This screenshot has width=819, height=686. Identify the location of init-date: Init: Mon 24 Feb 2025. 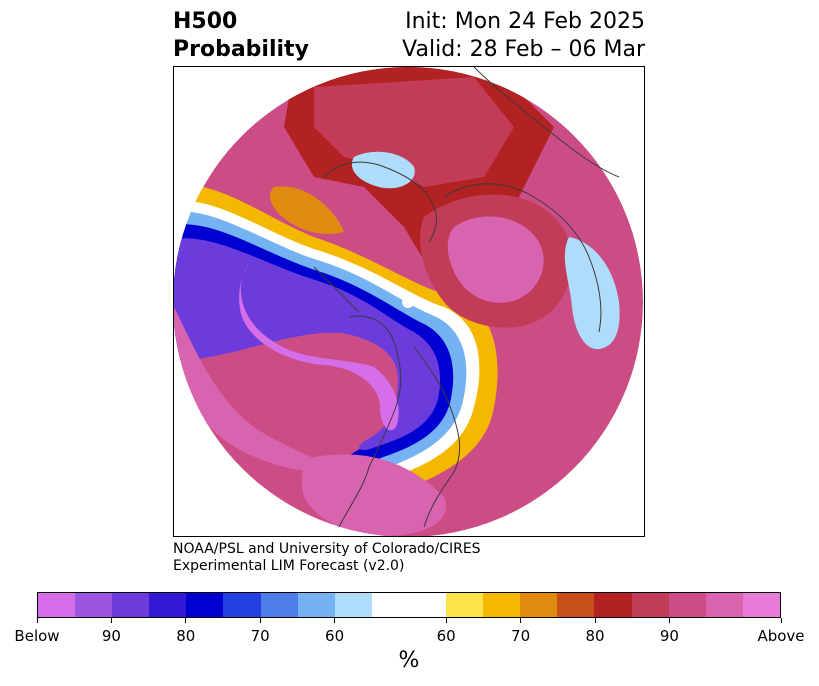
(525, 21).